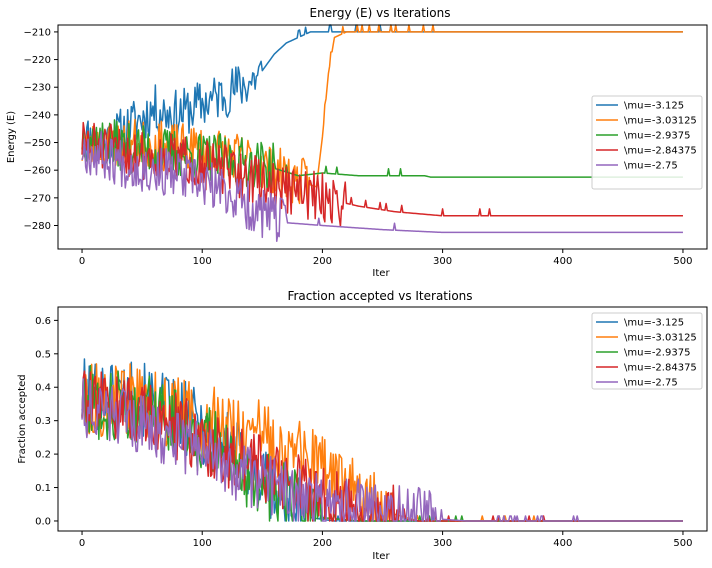  Describe the element at coordinates (381, 273) in the screenshot. I see `energy-x-axis-label: Iter` at that location.